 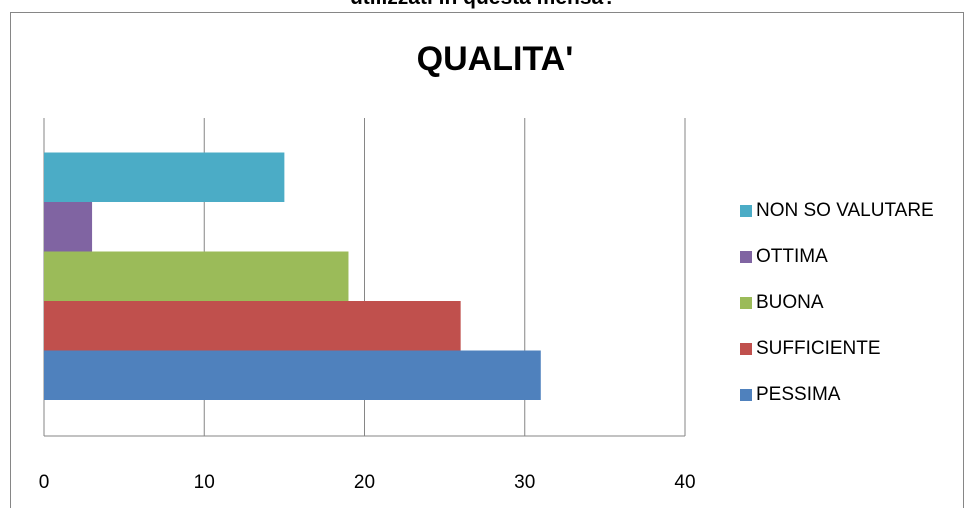 What do you see at coordinates (792, 256) in the screenshot?
I see `legend-label: OTTIMA` at bounding box center [792, 256].